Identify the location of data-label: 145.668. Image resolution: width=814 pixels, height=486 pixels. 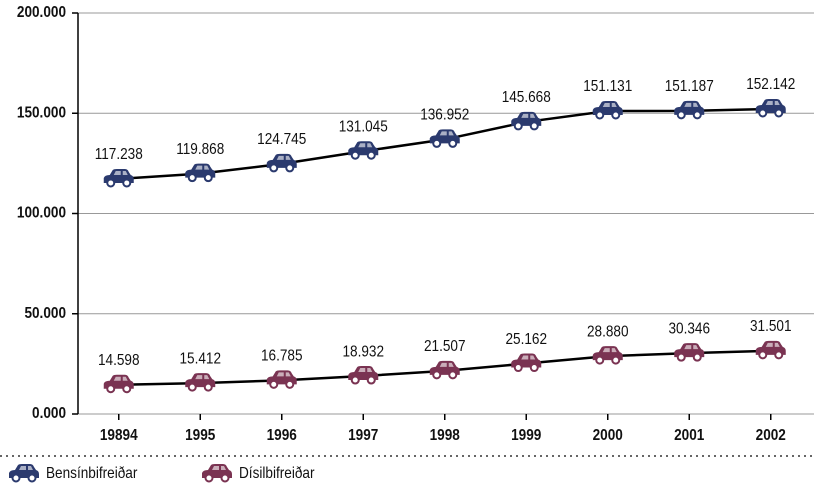
(526, 97).